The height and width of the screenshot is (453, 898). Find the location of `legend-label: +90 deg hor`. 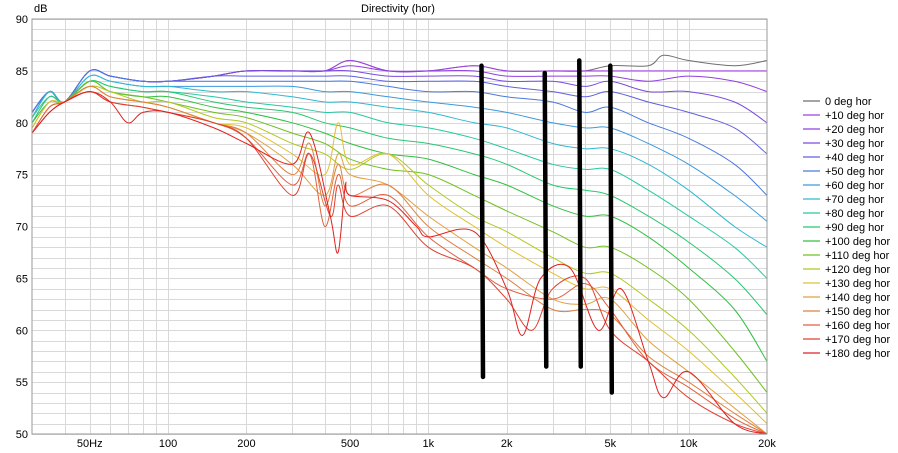

legend-label: +90 deg hor is located at coordinates (854, 228).